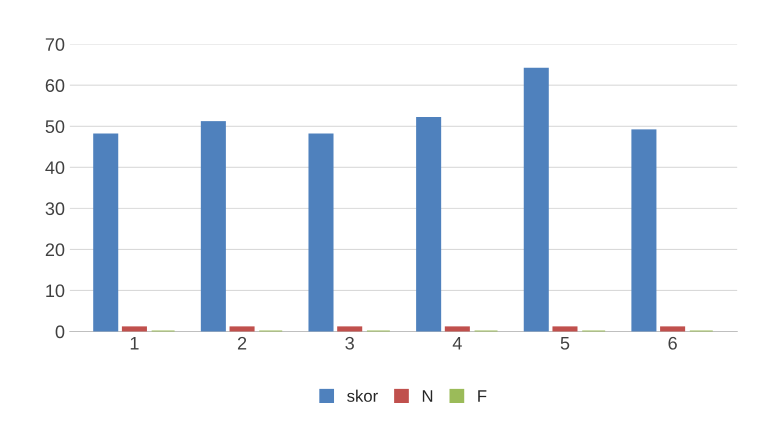 The width and height of the screenshot is (776, 442). What do you see at coordinates (242, 343) in the screenshot?
I see `x-tick-label: 2` at bounding box center [242, 343].